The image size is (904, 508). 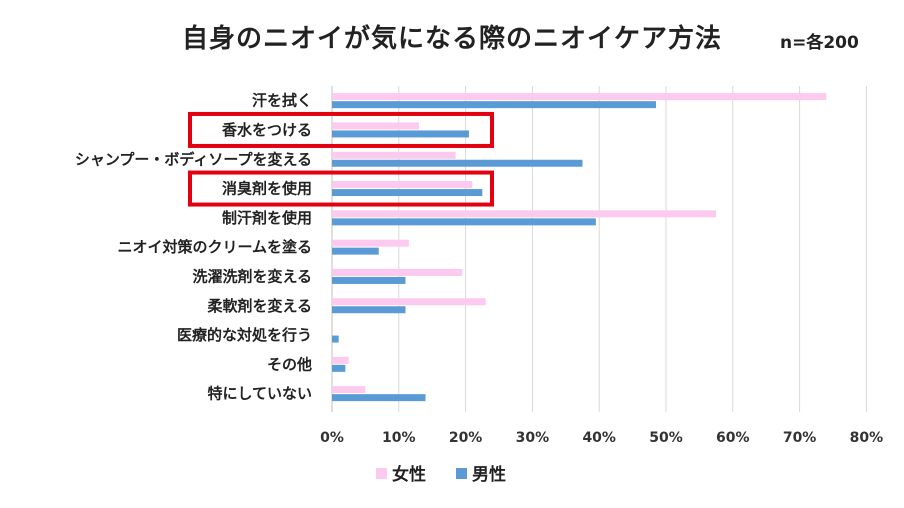 I want to click on x-tick-label: 40%, so click(x=599, y=438).